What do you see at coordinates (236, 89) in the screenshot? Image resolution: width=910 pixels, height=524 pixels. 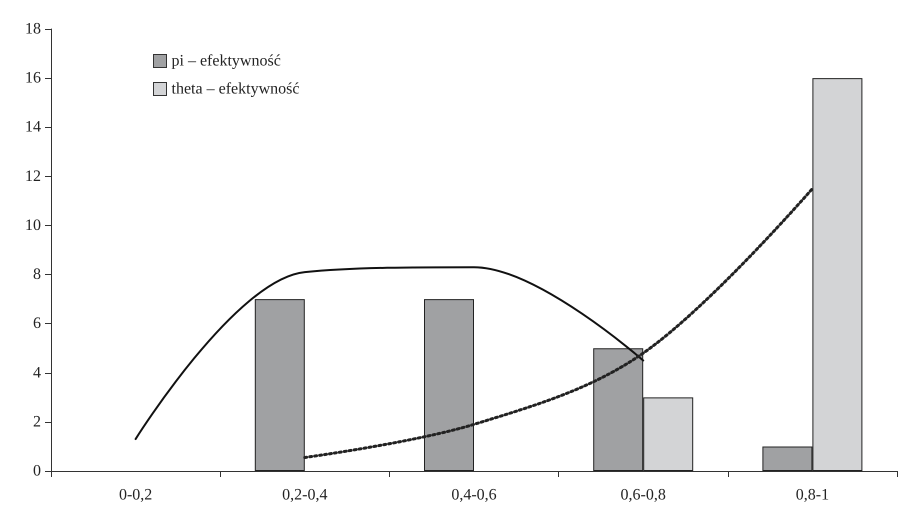 I see `legend-label: theta – efektywność` at bounding box center [236, 89].